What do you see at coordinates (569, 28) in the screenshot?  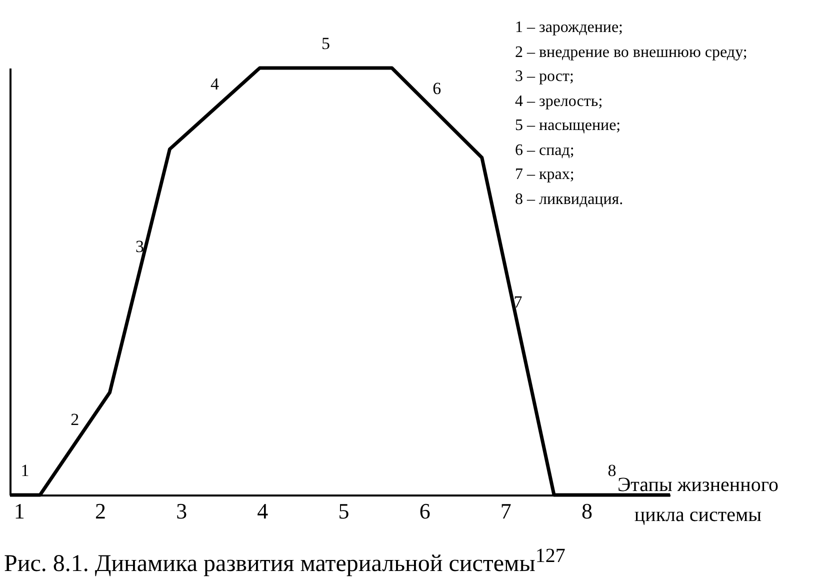 I see `text: 1 – зарождение;` at bounding box center [569, 28].